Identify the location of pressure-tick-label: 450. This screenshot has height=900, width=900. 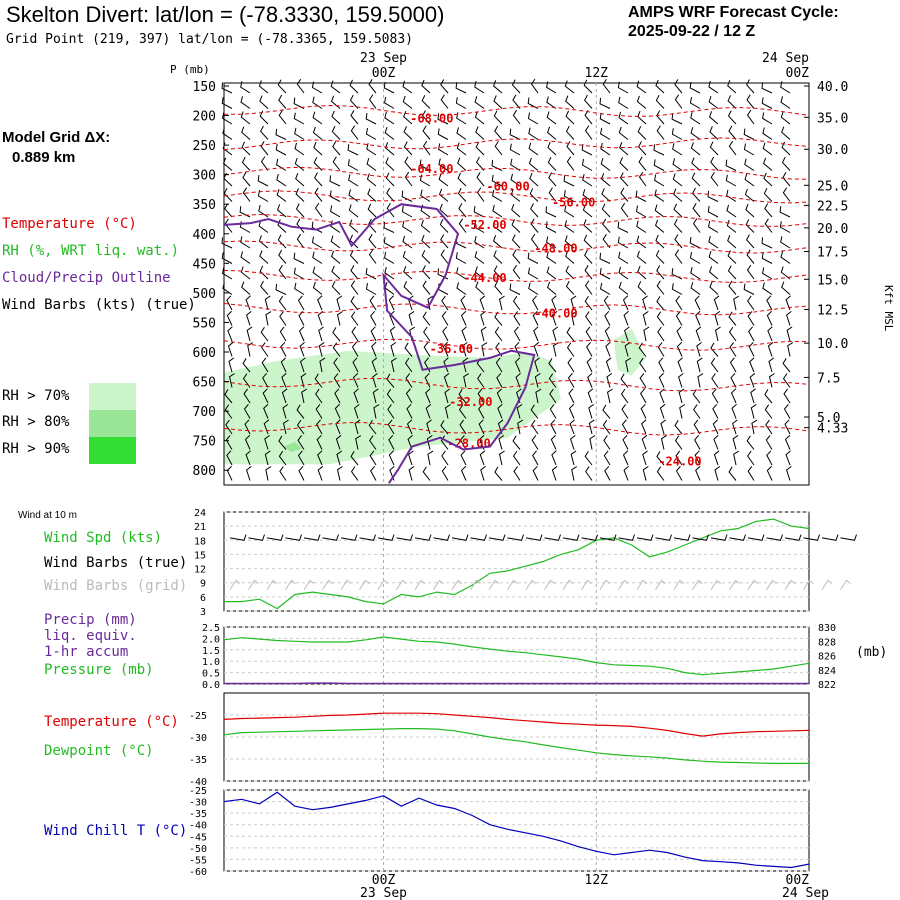
(204, 264).